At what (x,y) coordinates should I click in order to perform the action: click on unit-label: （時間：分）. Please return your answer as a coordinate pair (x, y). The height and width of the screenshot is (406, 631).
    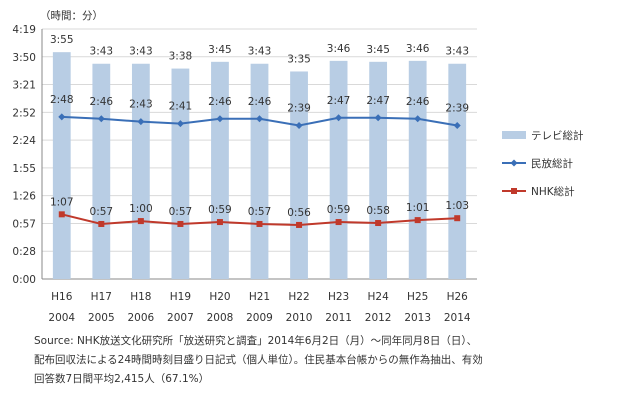
    Looking at the image, I should click on (71, 16).